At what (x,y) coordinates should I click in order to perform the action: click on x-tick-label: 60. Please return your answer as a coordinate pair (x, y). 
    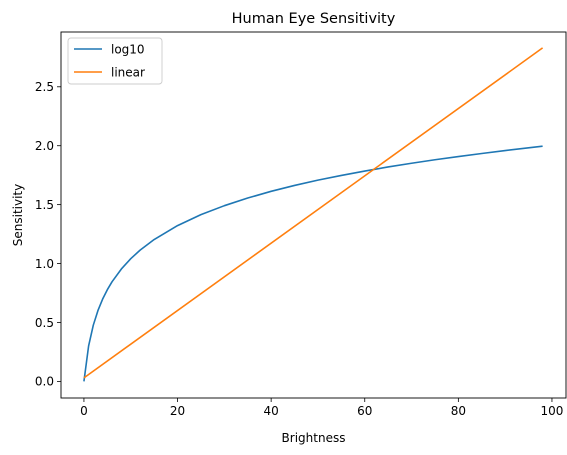
    Looking at the image, I should click on (364, 411).